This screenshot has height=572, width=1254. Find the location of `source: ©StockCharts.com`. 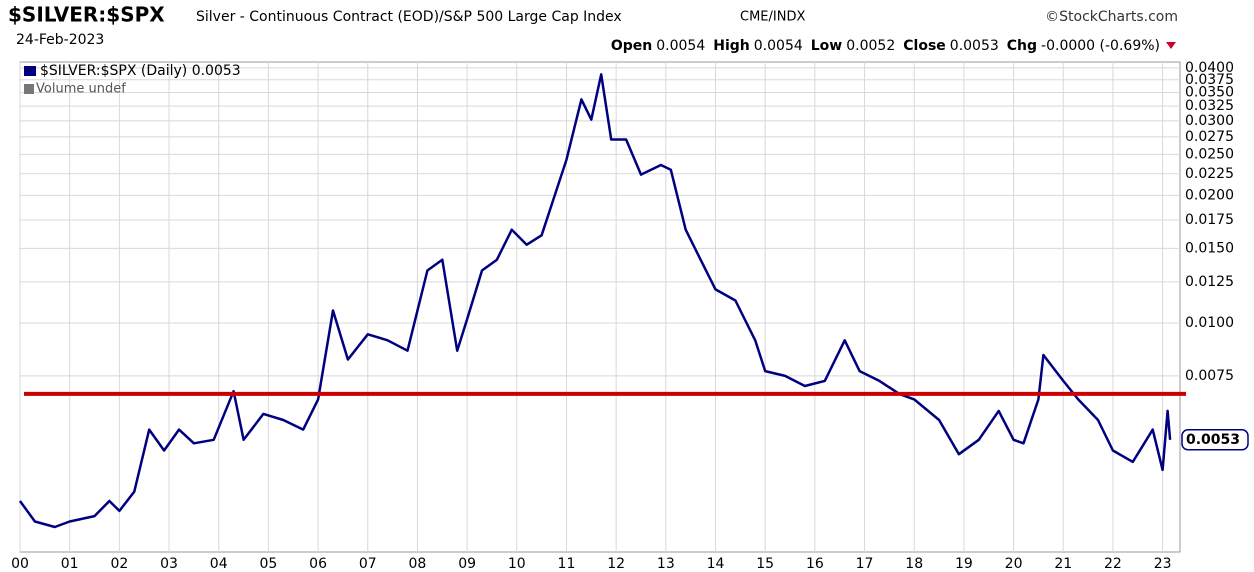

source: ©StockCharts.com is located at coordinates (1111, 17).